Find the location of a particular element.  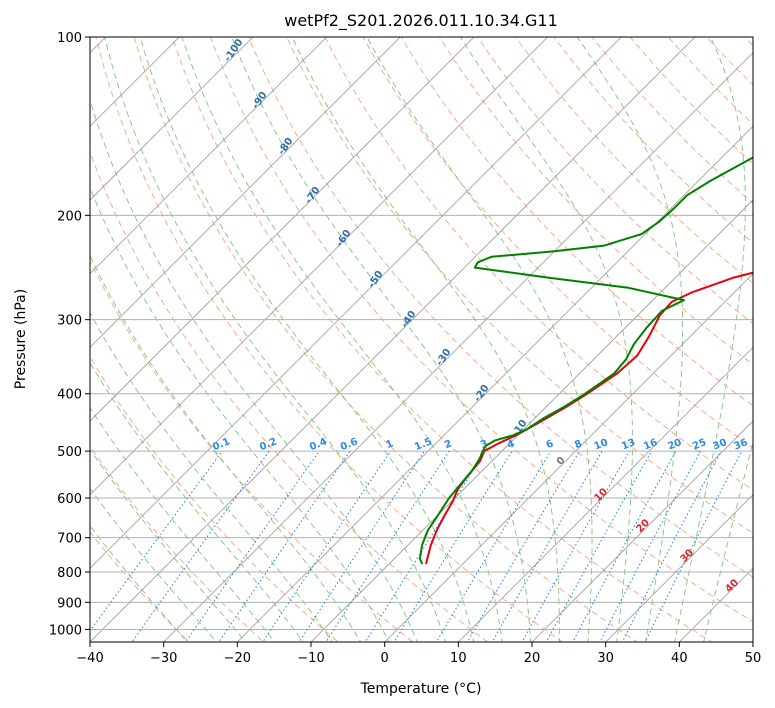

y-tick-label: 400 is located at coordinates (69, 395).